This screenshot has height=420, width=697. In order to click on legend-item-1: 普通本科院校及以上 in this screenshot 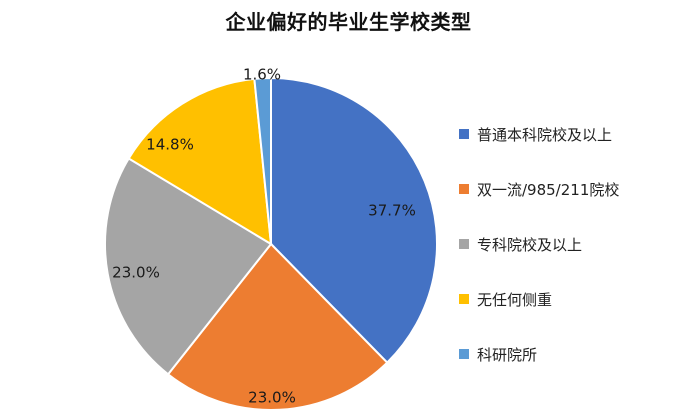, I will do `click(574, 134)`.